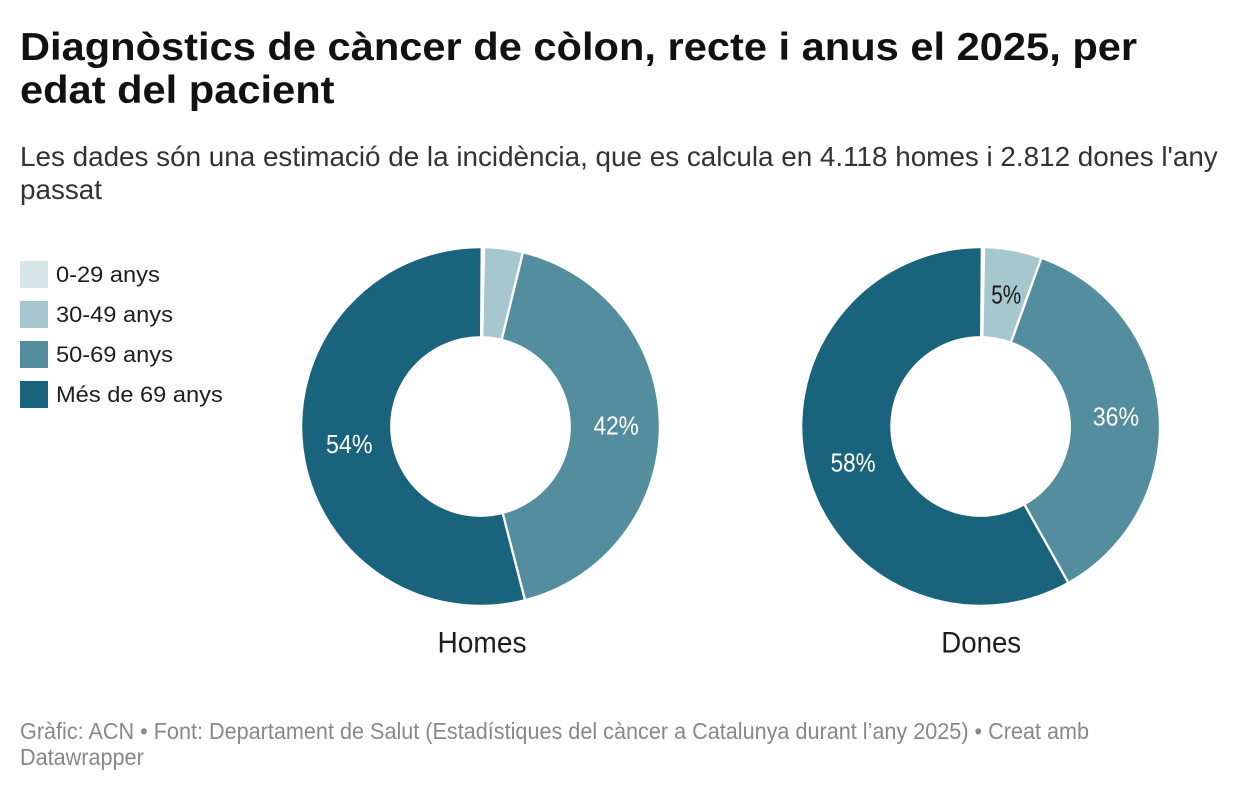 The image size is (1240, 790). I want to click on svg-text: 42%, so click(616, 425).